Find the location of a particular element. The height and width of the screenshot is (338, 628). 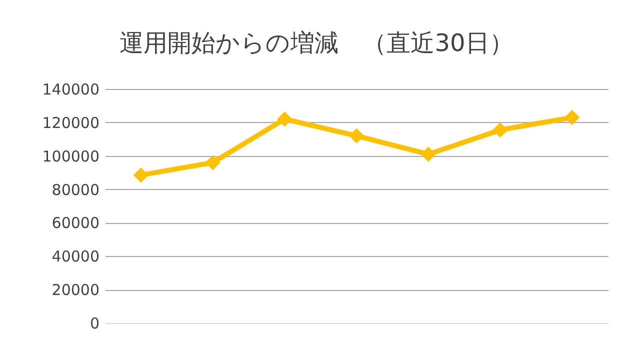

y-tick-label: 140000 is located at coordinates (71, 89).